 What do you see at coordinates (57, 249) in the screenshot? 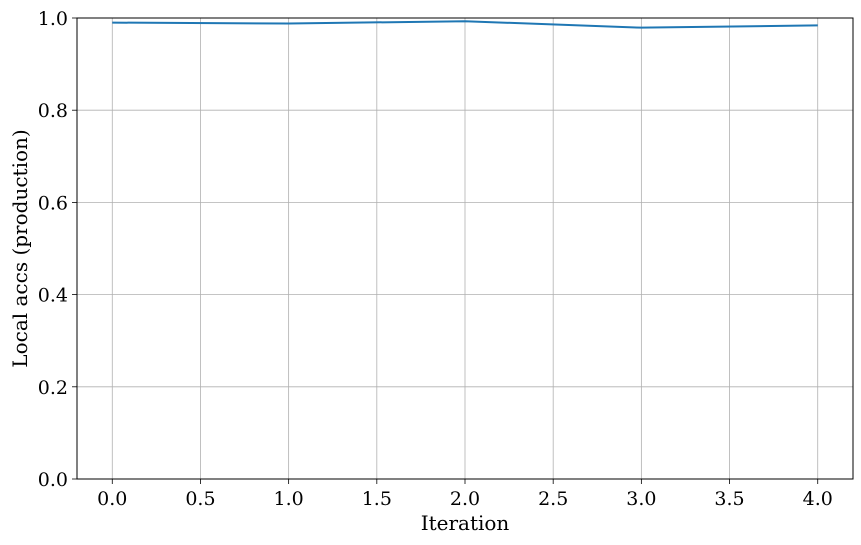
I see `y-axis: 0.0 0.2 0.4 0.6 0.8 1.0` at bounding box center [57, 249].